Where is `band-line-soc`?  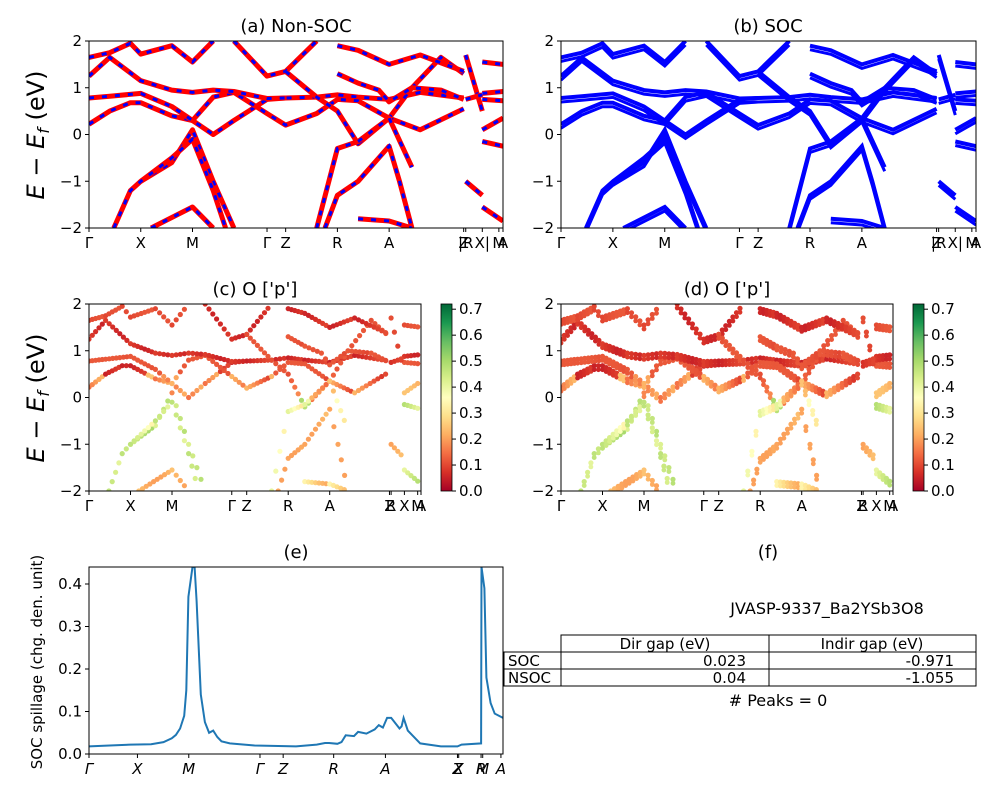 band-line-soc is located at coordinates (965, 92).